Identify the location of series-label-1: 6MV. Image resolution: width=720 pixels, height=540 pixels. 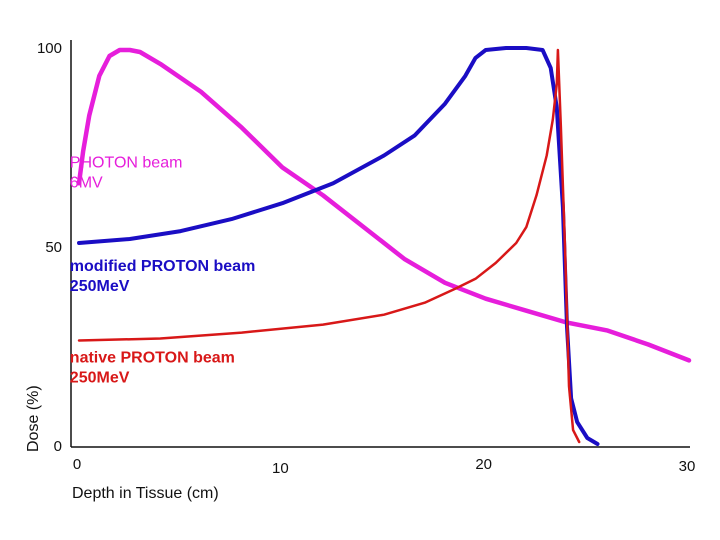
(86, 182).